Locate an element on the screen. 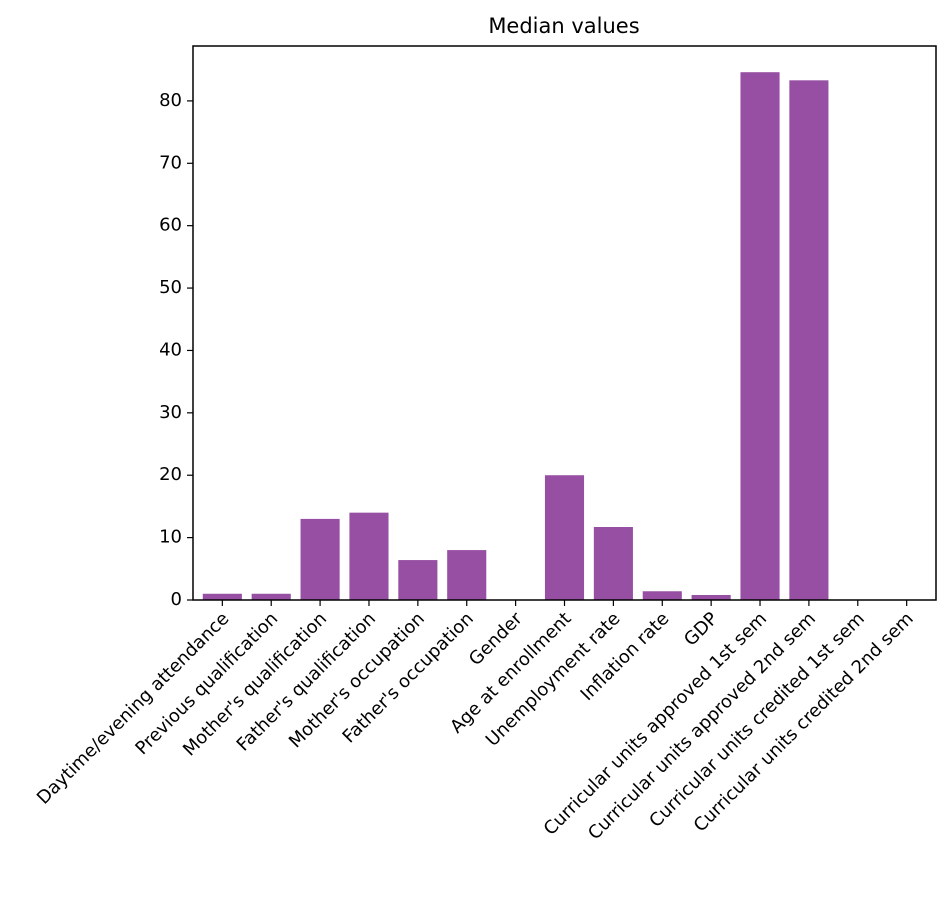 This screenshot has height=900, width=950. y-tick-label-6: 60 is located at coordinates (170, 225).